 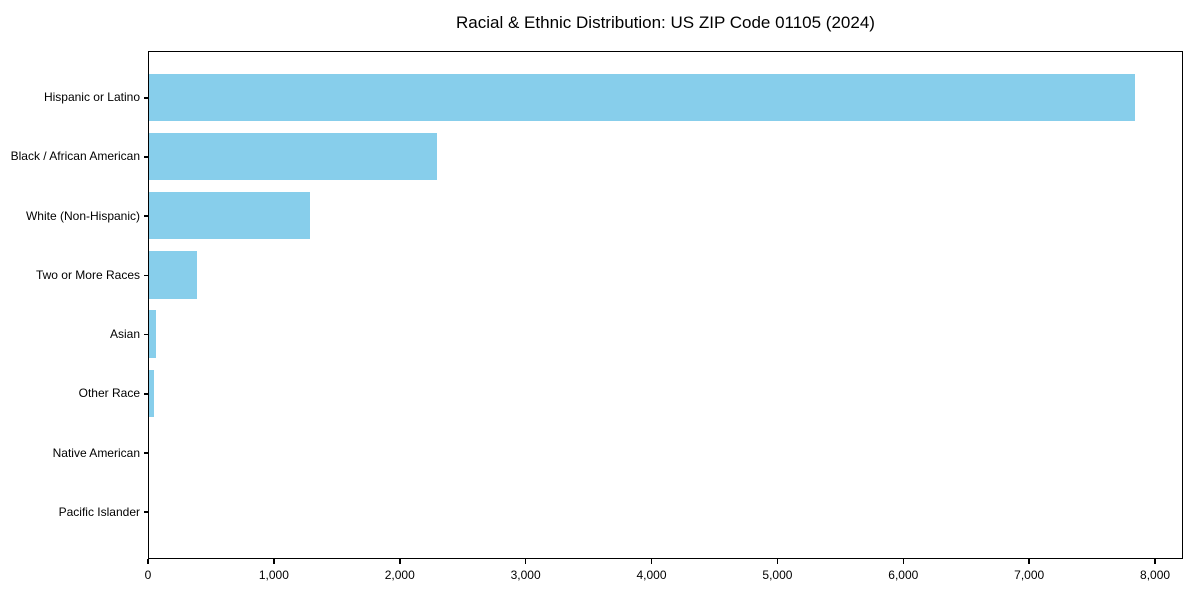 I want to click on y-tick-label-hispanic-or-latino: Hispanic or Latino, so click(x=91, y=97).